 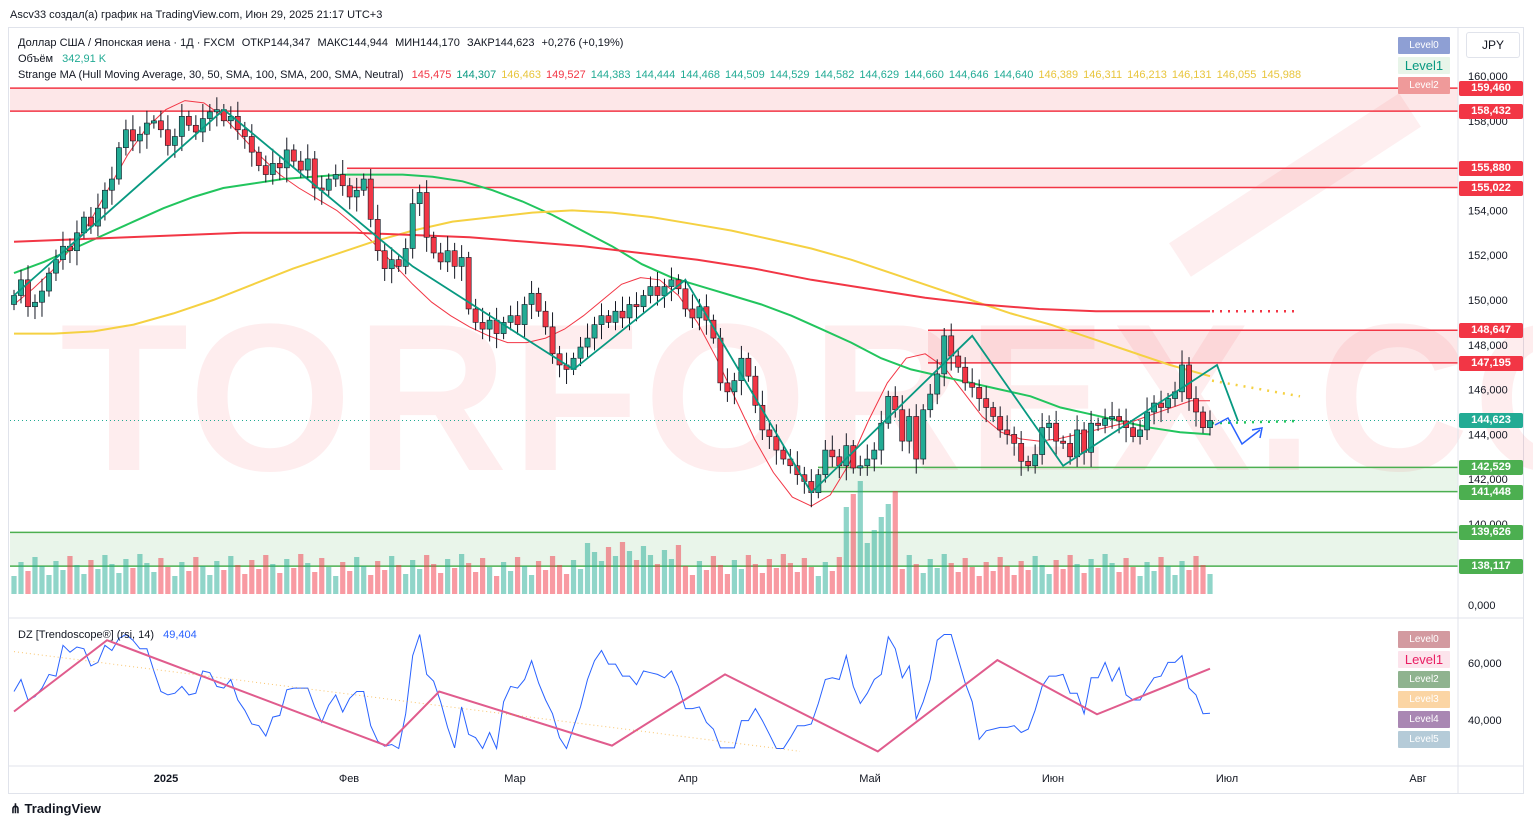 I want to click on volume-legend: Объём 342,91 K, so click(x=62, y=59).